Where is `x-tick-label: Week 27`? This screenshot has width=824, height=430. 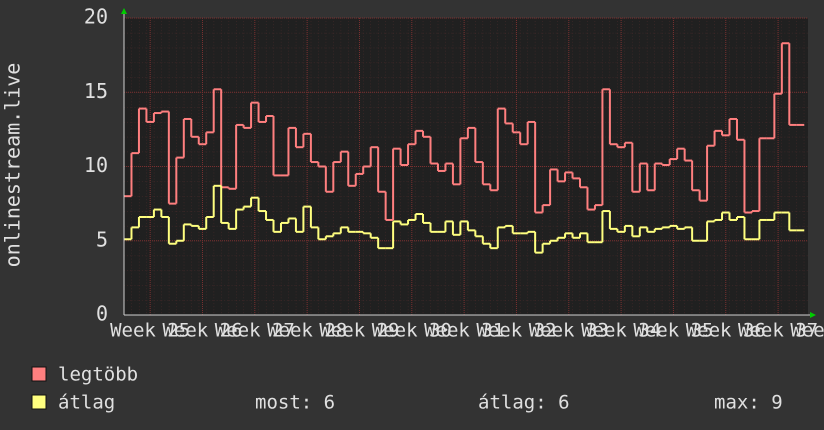
x-tick-label: Week 27 is located at coordinates (255, 331).